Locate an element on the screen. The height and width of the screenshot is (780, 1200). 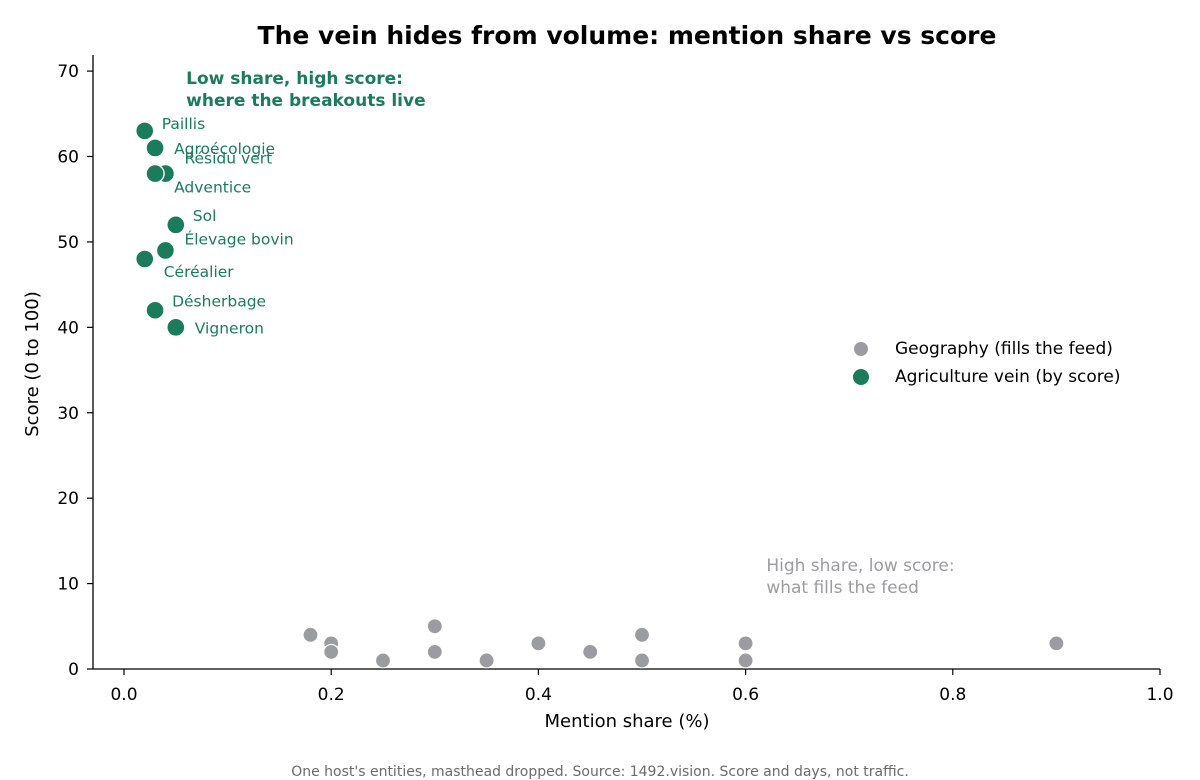
annotation-line: High share, low score: is located at coordinates (860, 566).